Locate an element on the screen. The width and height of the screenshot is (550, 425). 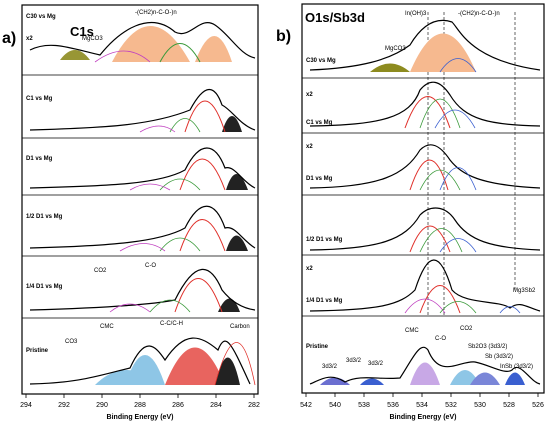
panel-b-row-quarter-d1 is located at coordinates (425, 286).